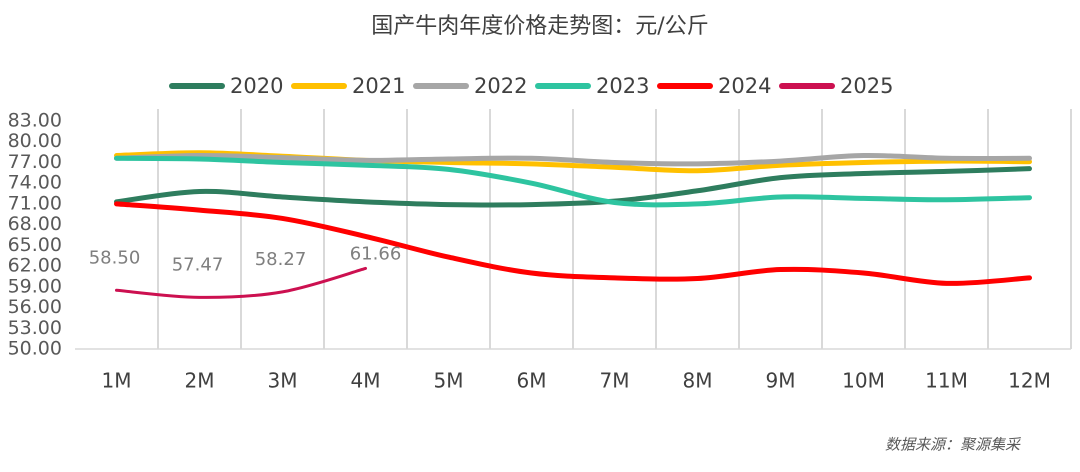 The image size is (1080, 472). What do you see at coordinates (35, 183) in the screenshot?
I see `y-tick-label: 74.00` at bounding box center [35, 183].